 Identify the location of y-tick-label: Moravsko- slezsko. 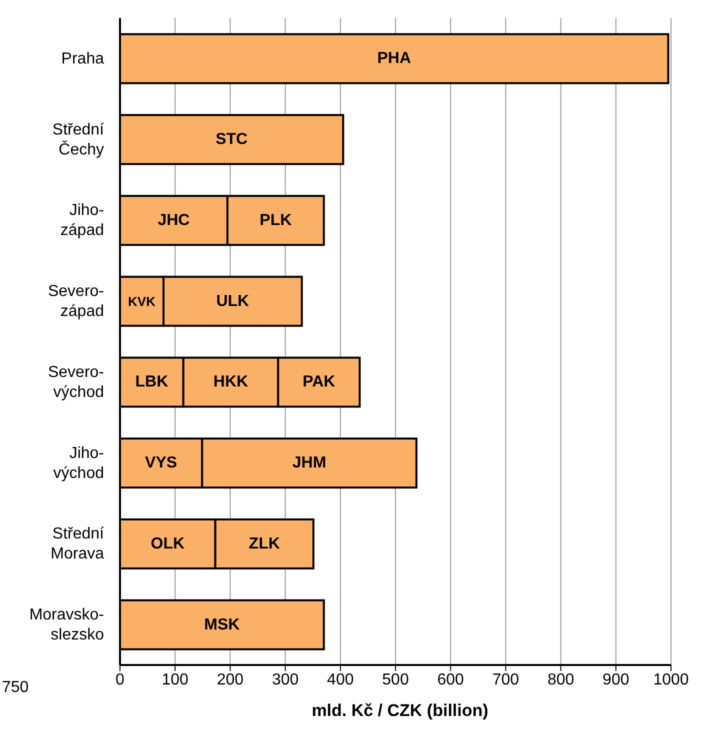
(66, 625).